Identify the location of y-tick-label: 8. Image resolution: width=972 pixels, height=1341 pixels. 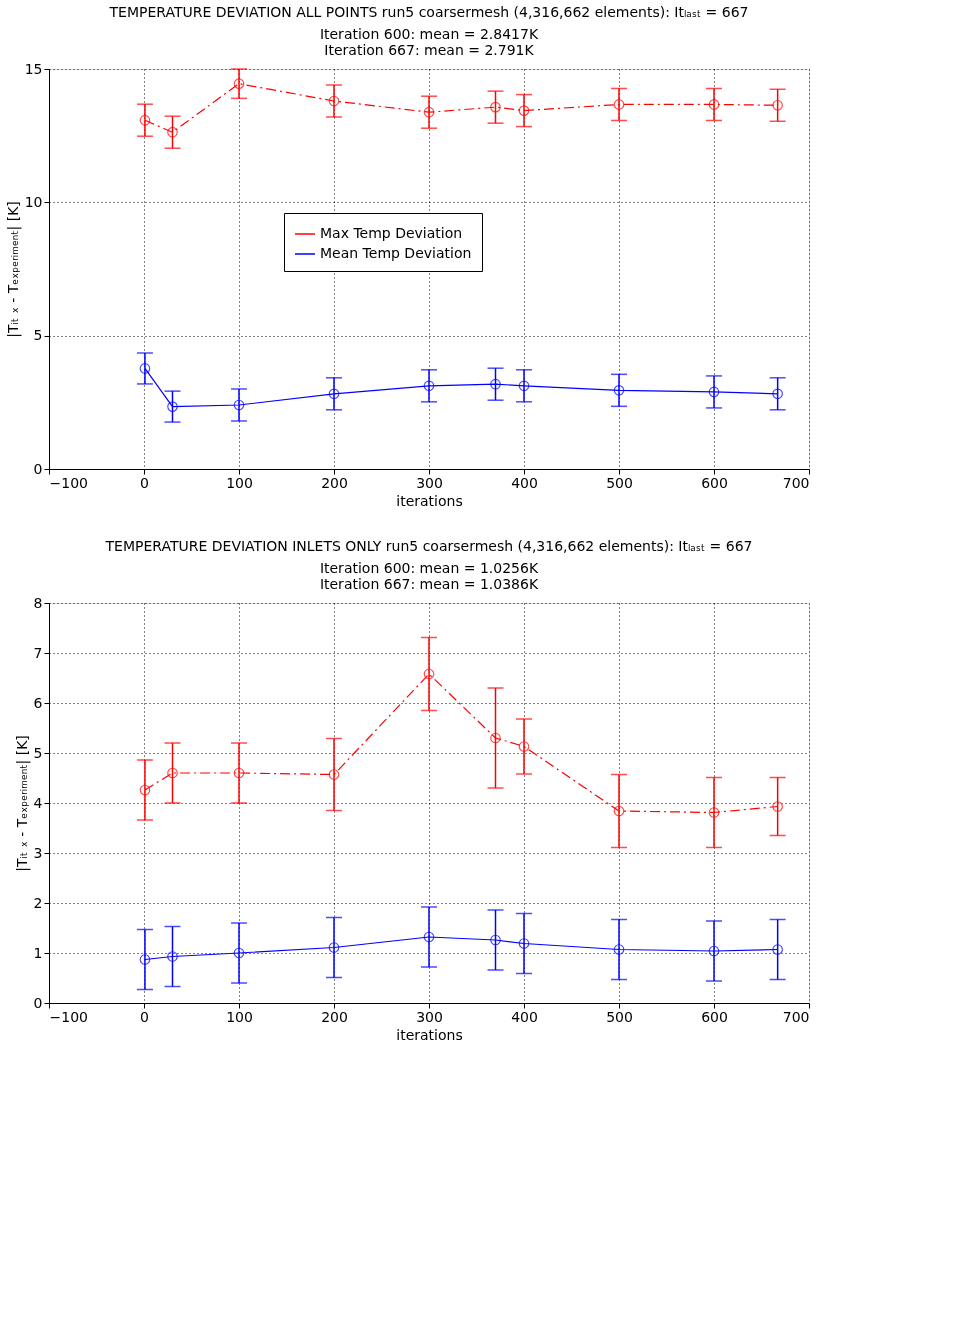
(38, 602).